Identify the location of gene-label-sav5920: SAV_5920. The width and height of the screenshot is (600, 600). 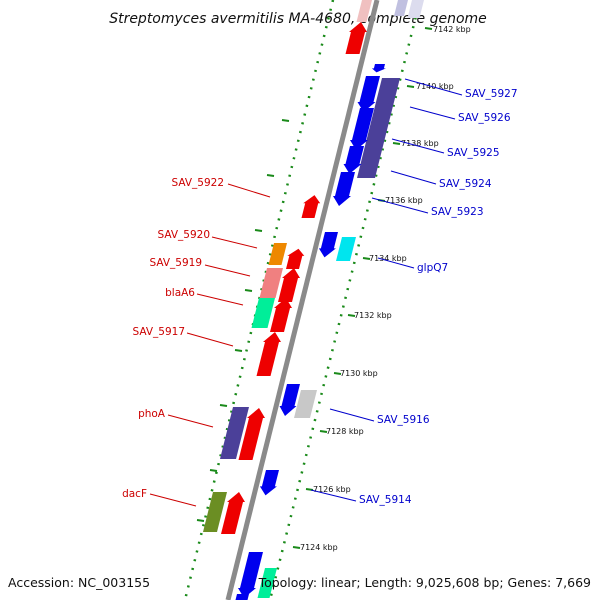
(183, 235).